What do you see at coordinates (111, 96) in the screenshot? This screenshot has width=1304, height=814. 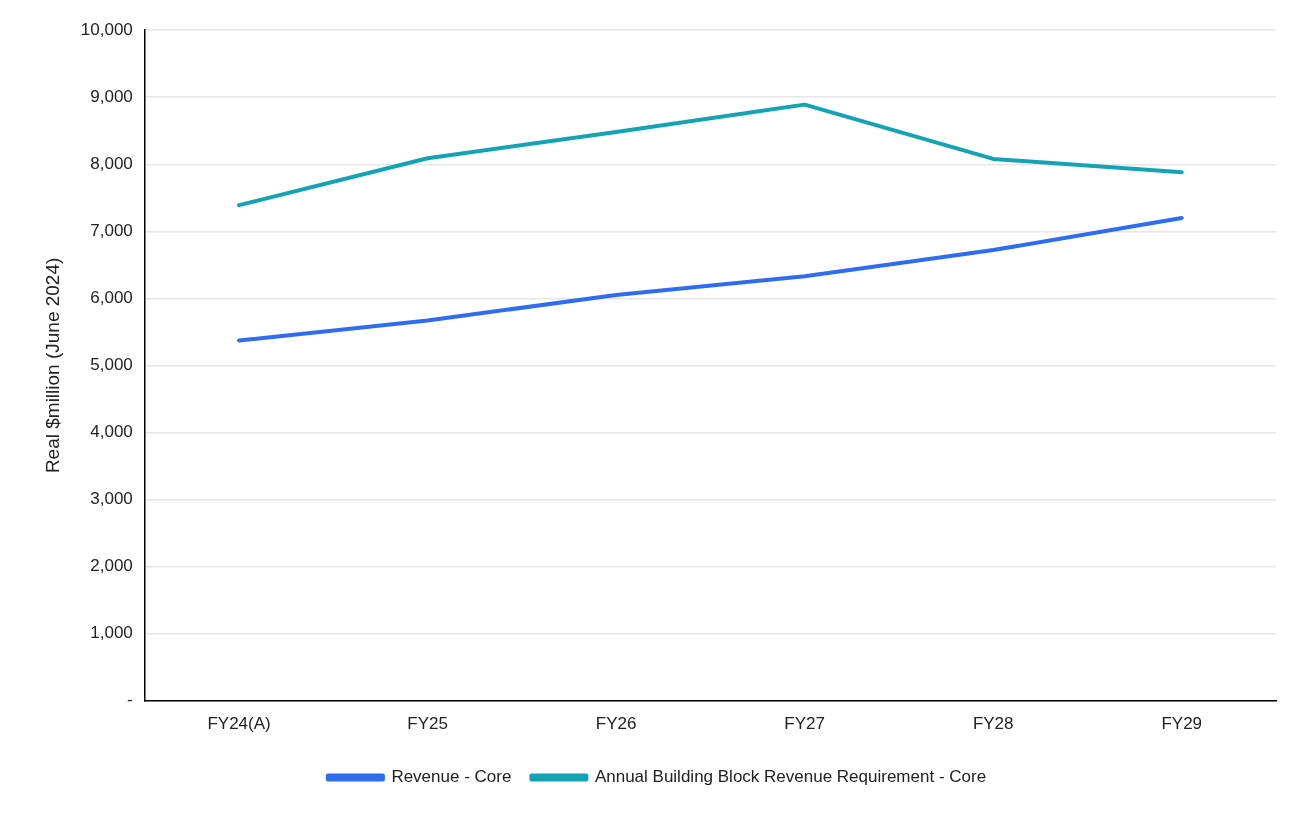 I see `y-tick-label: 9,000` at bounding box center [111, 96].